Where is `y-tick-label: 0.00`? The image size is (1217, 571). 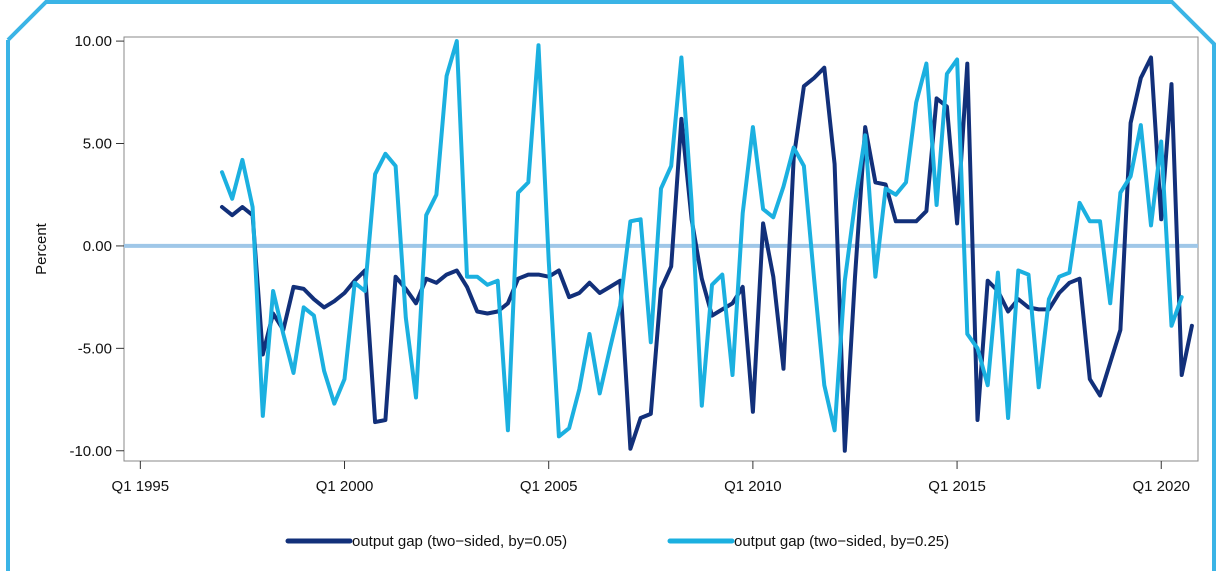 y-tick-label: 0.00 is located at coordinates (97, 246).